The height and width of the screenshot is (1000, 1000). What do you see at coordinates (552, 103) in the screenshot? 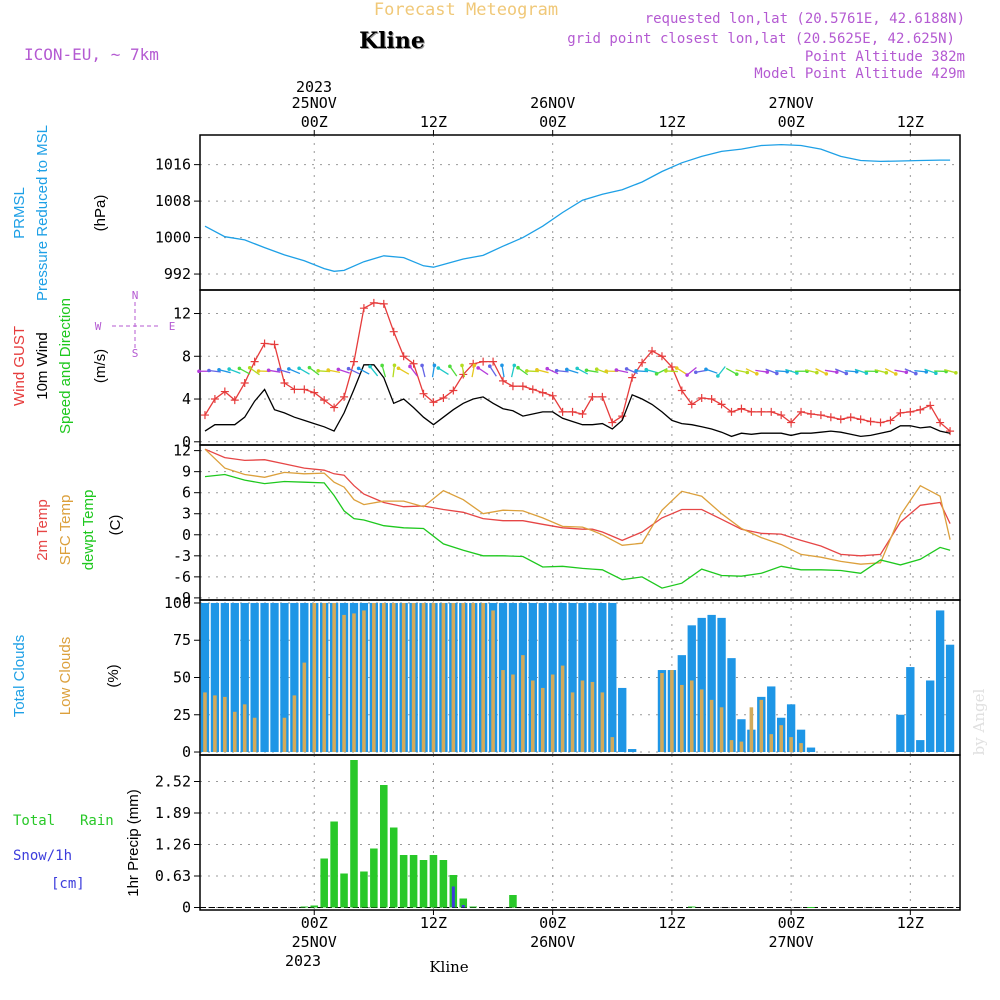
I see `top-date-label: 26NOV` at bounding box center [552, 103].